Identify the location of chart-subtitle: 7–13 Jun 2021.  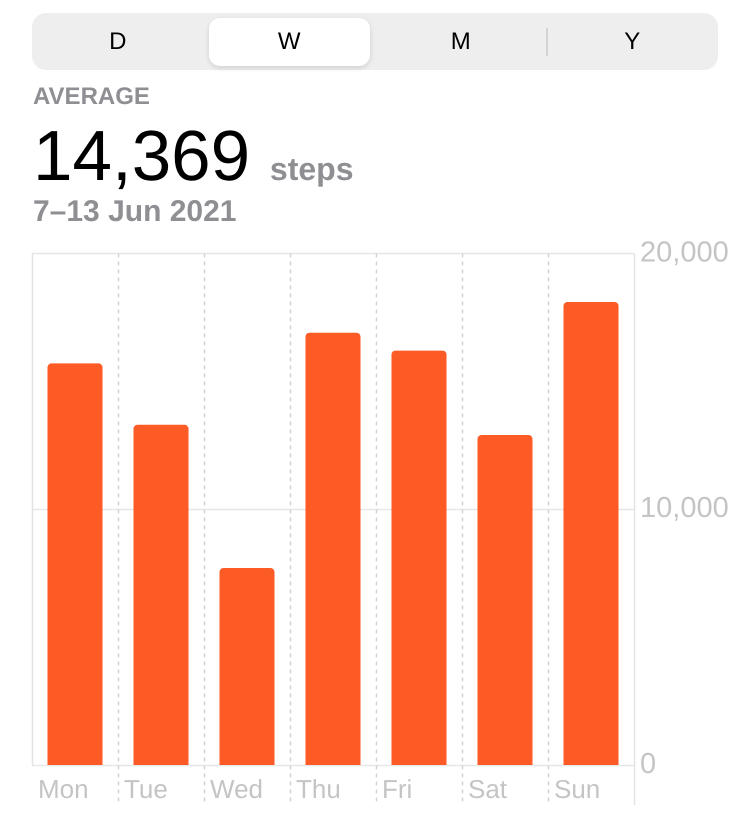
(134, 211).